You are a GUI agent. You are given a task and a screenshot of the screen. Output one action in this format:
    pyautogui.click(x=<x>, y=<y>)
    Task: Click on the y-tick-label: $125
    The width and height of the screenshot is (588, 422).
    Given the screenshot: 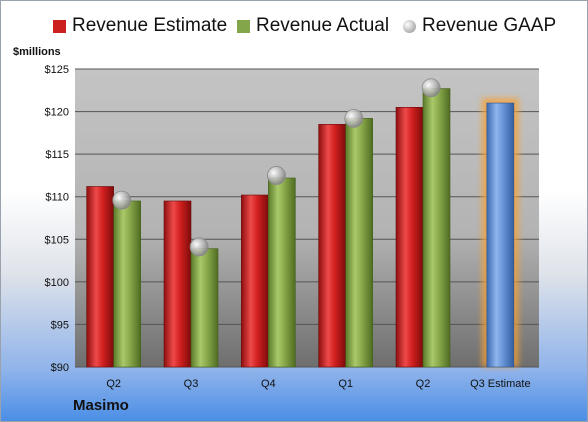 What is the action you would take?
    pyautogui.click(x=57, y=70)
    